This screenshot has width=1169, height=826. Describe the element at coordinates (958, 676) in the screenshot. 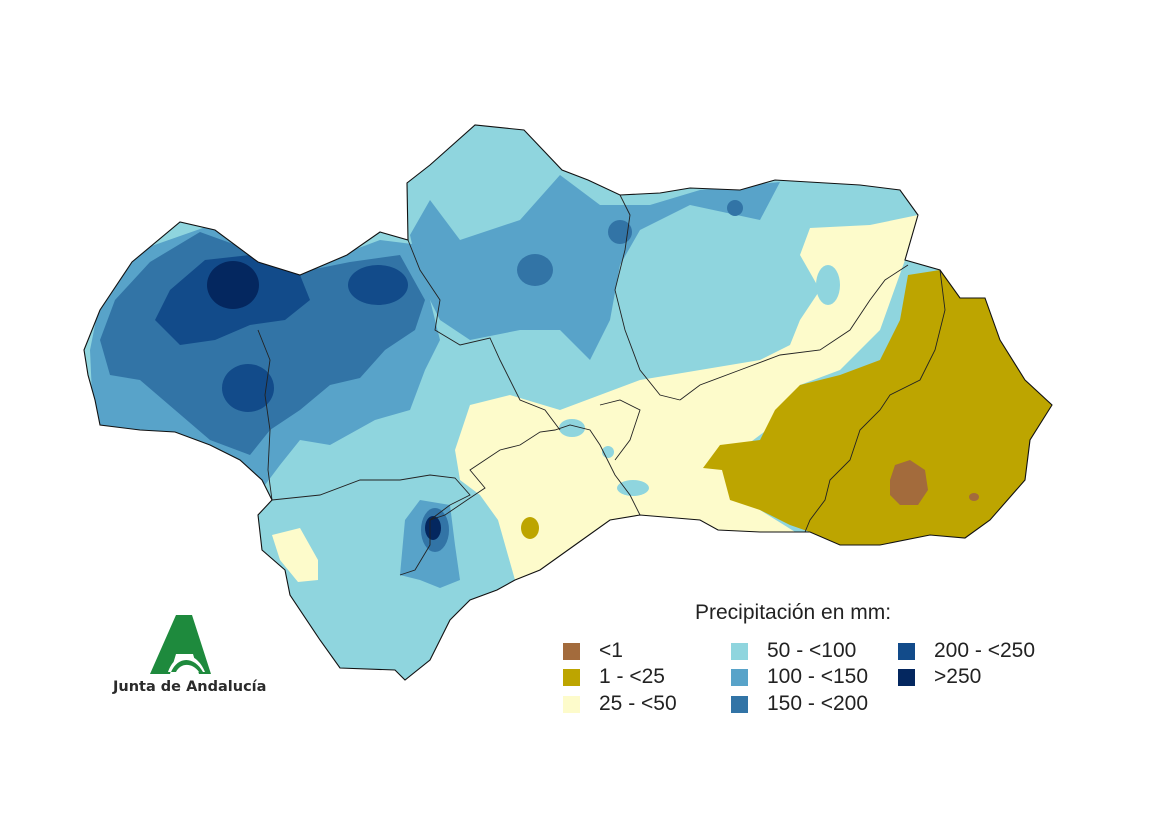

I see `legend-label: >250` at that location.